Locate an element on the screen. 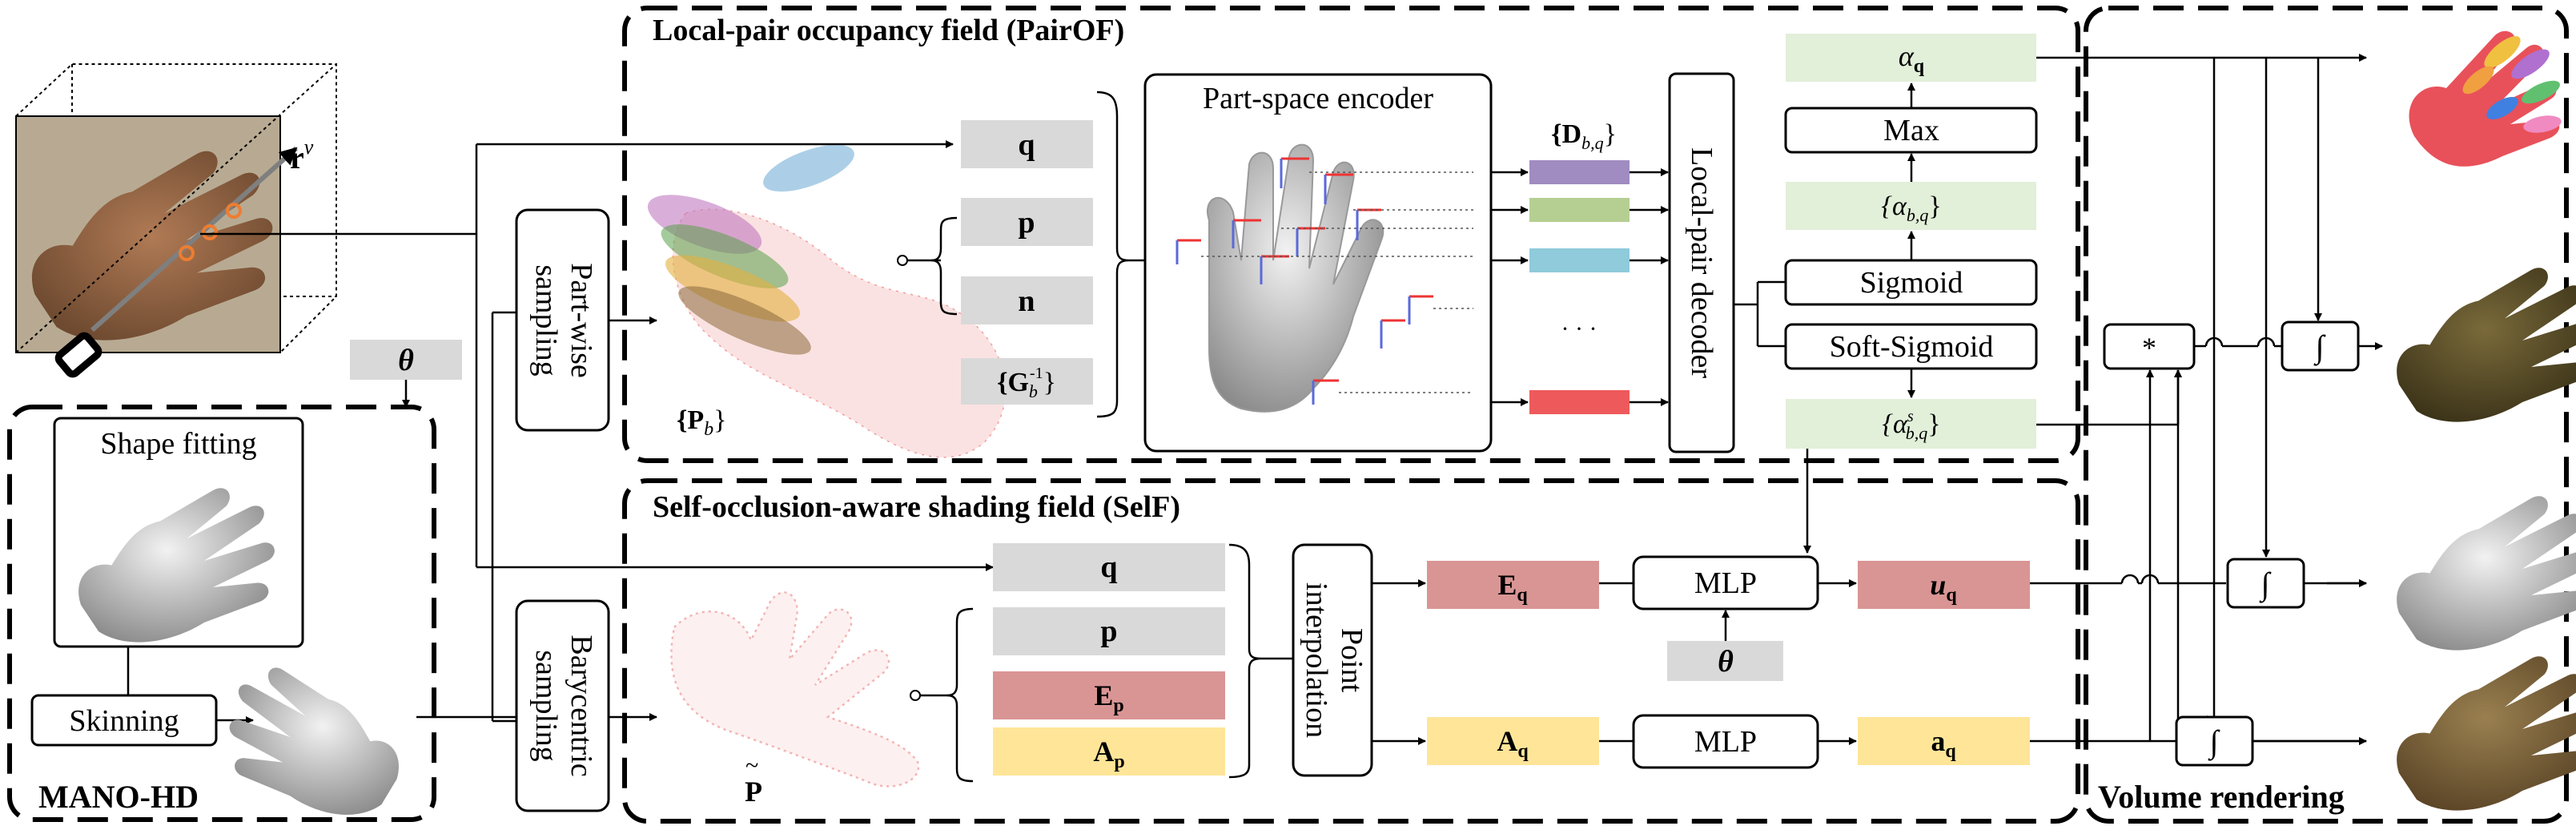  mlp2-label: MLP is located at coordinates (1725, 742).